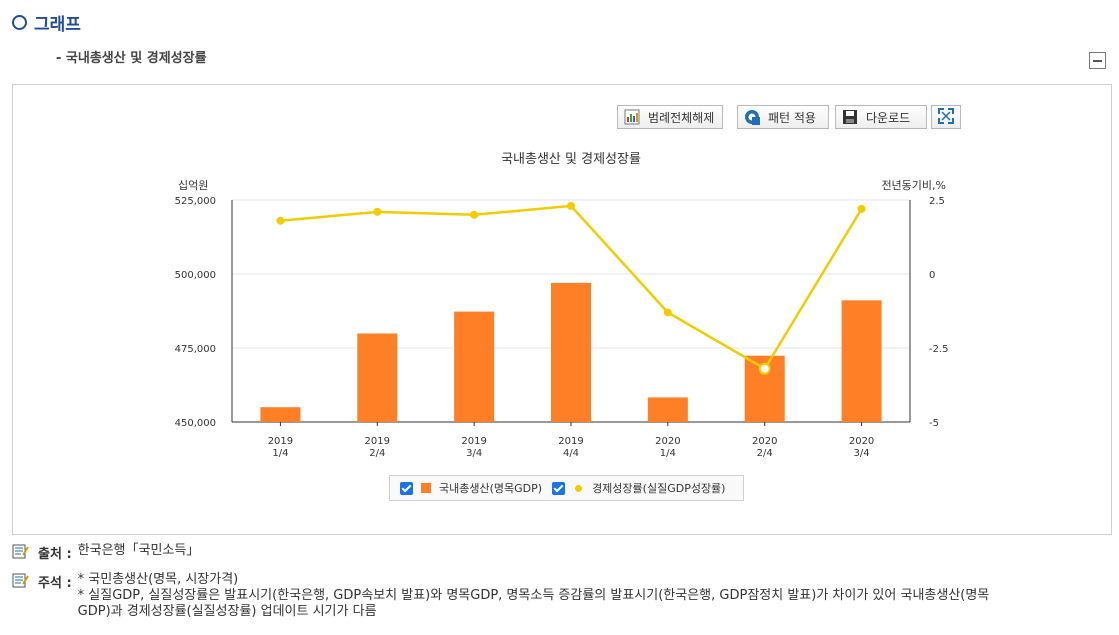  What do you see at coordinates (406, 488) in the screenshot?
I see `checkbox-gdp` at bounding box center [406, 488].